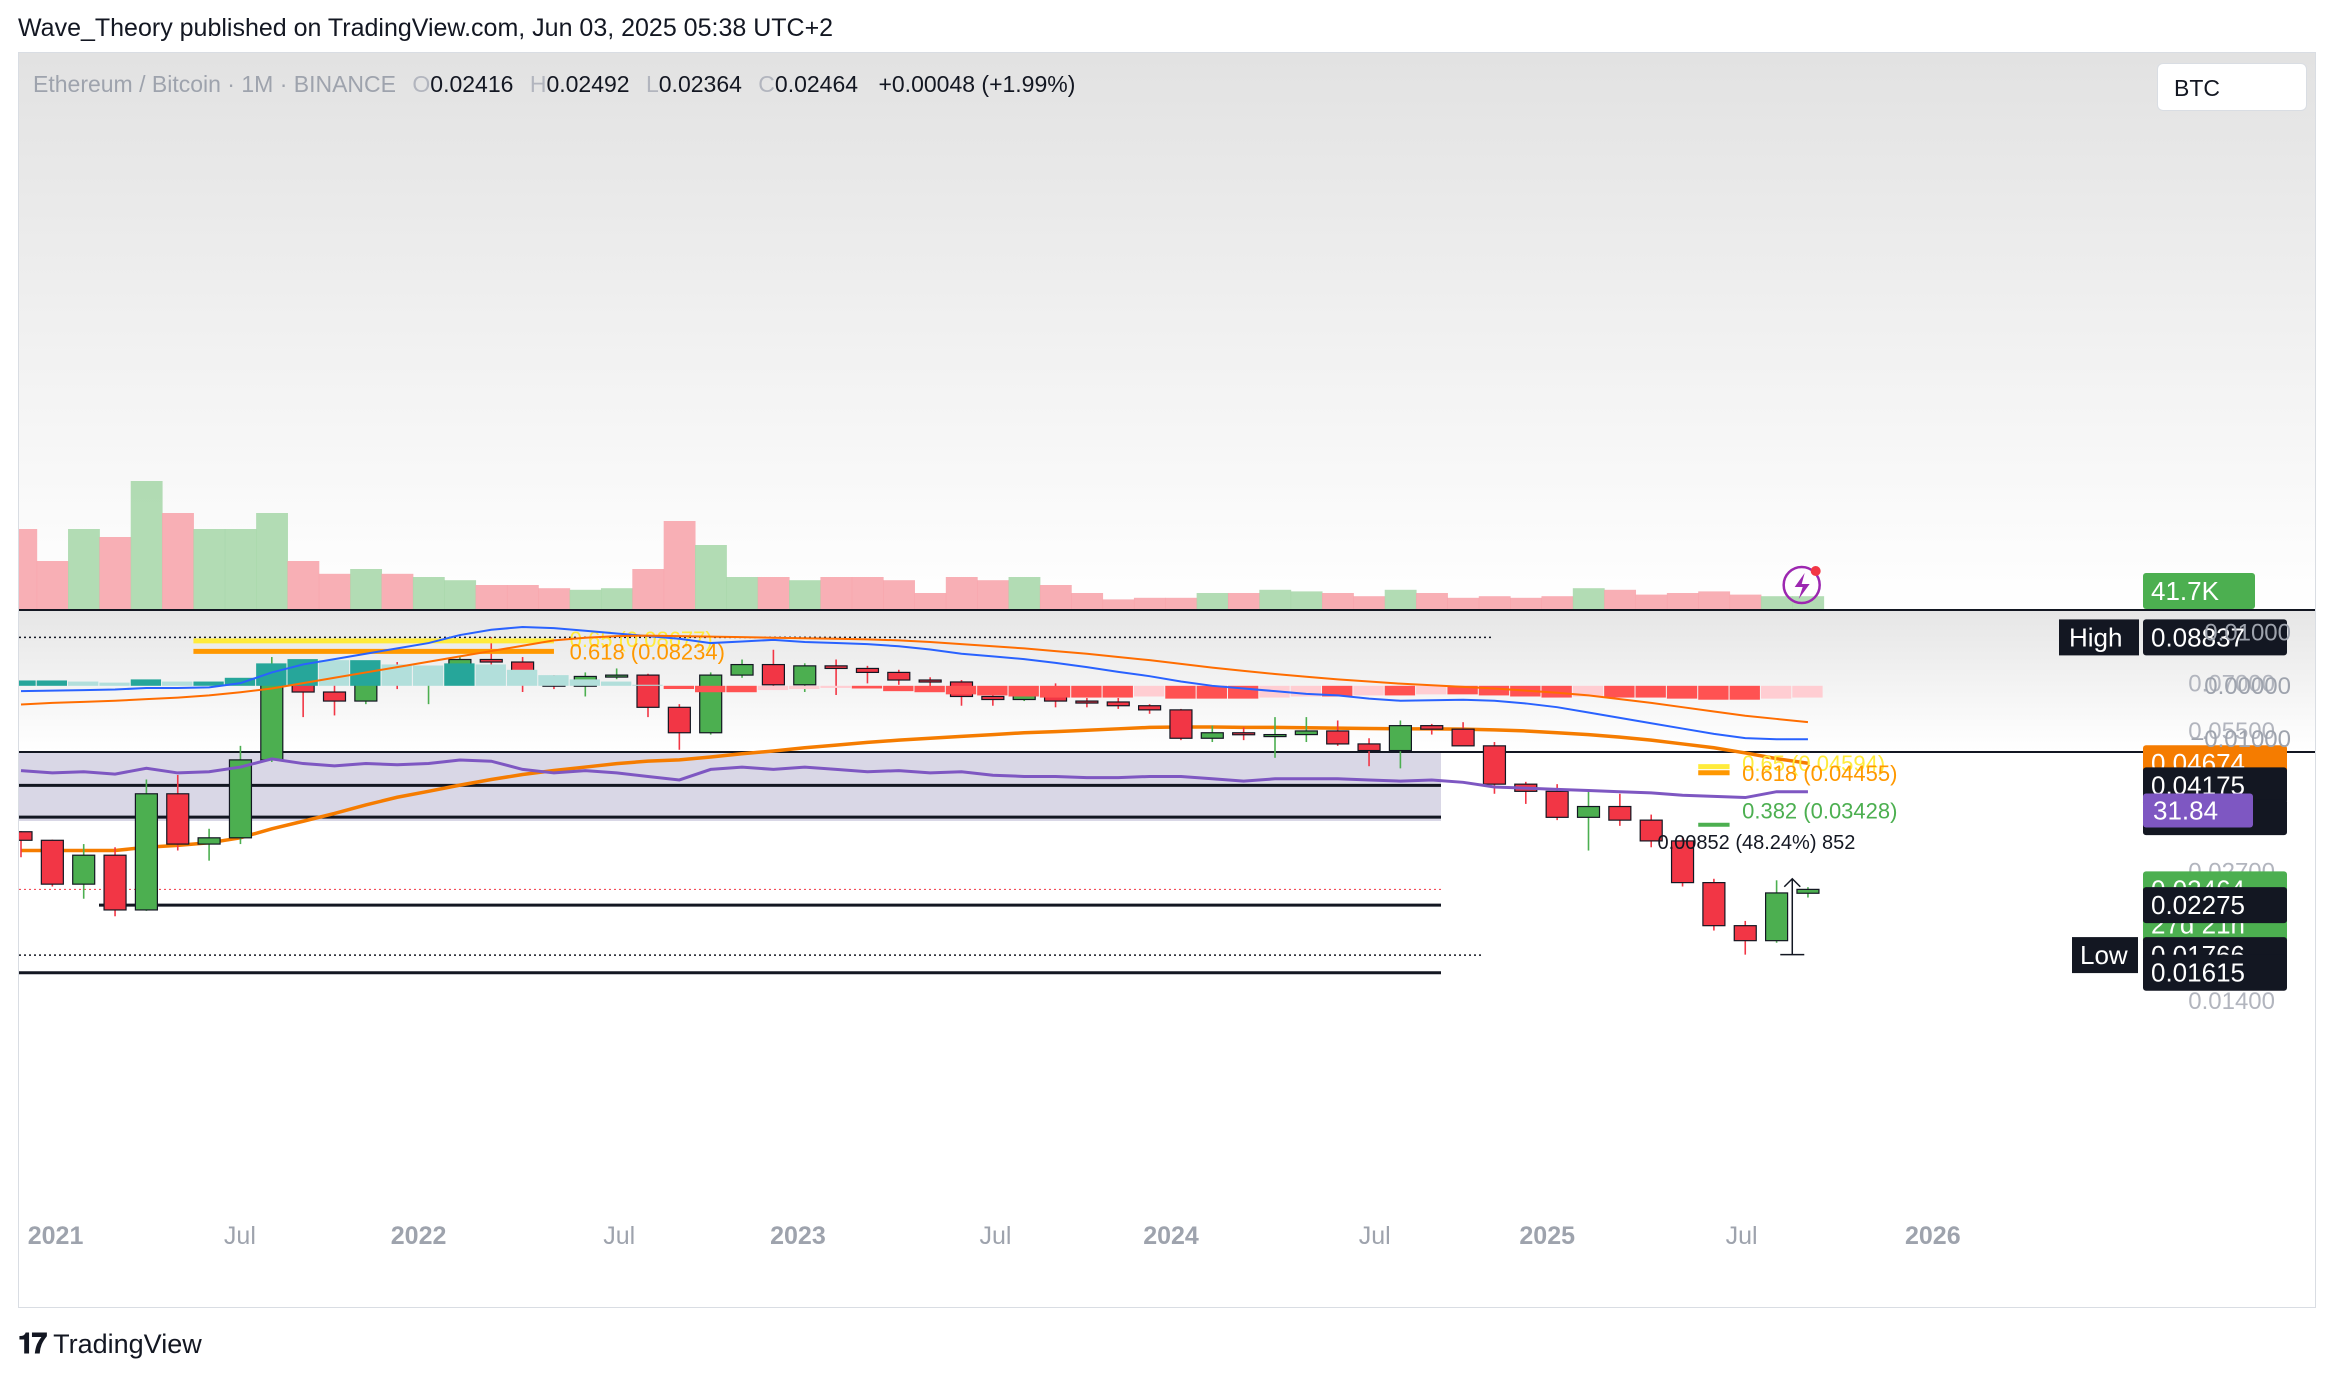 This screenshot has width=2332, height=1378. Describe the element at coordinates (1933, 1236) in the screenshot. I see `time-axis-tick: 2026` at that location.